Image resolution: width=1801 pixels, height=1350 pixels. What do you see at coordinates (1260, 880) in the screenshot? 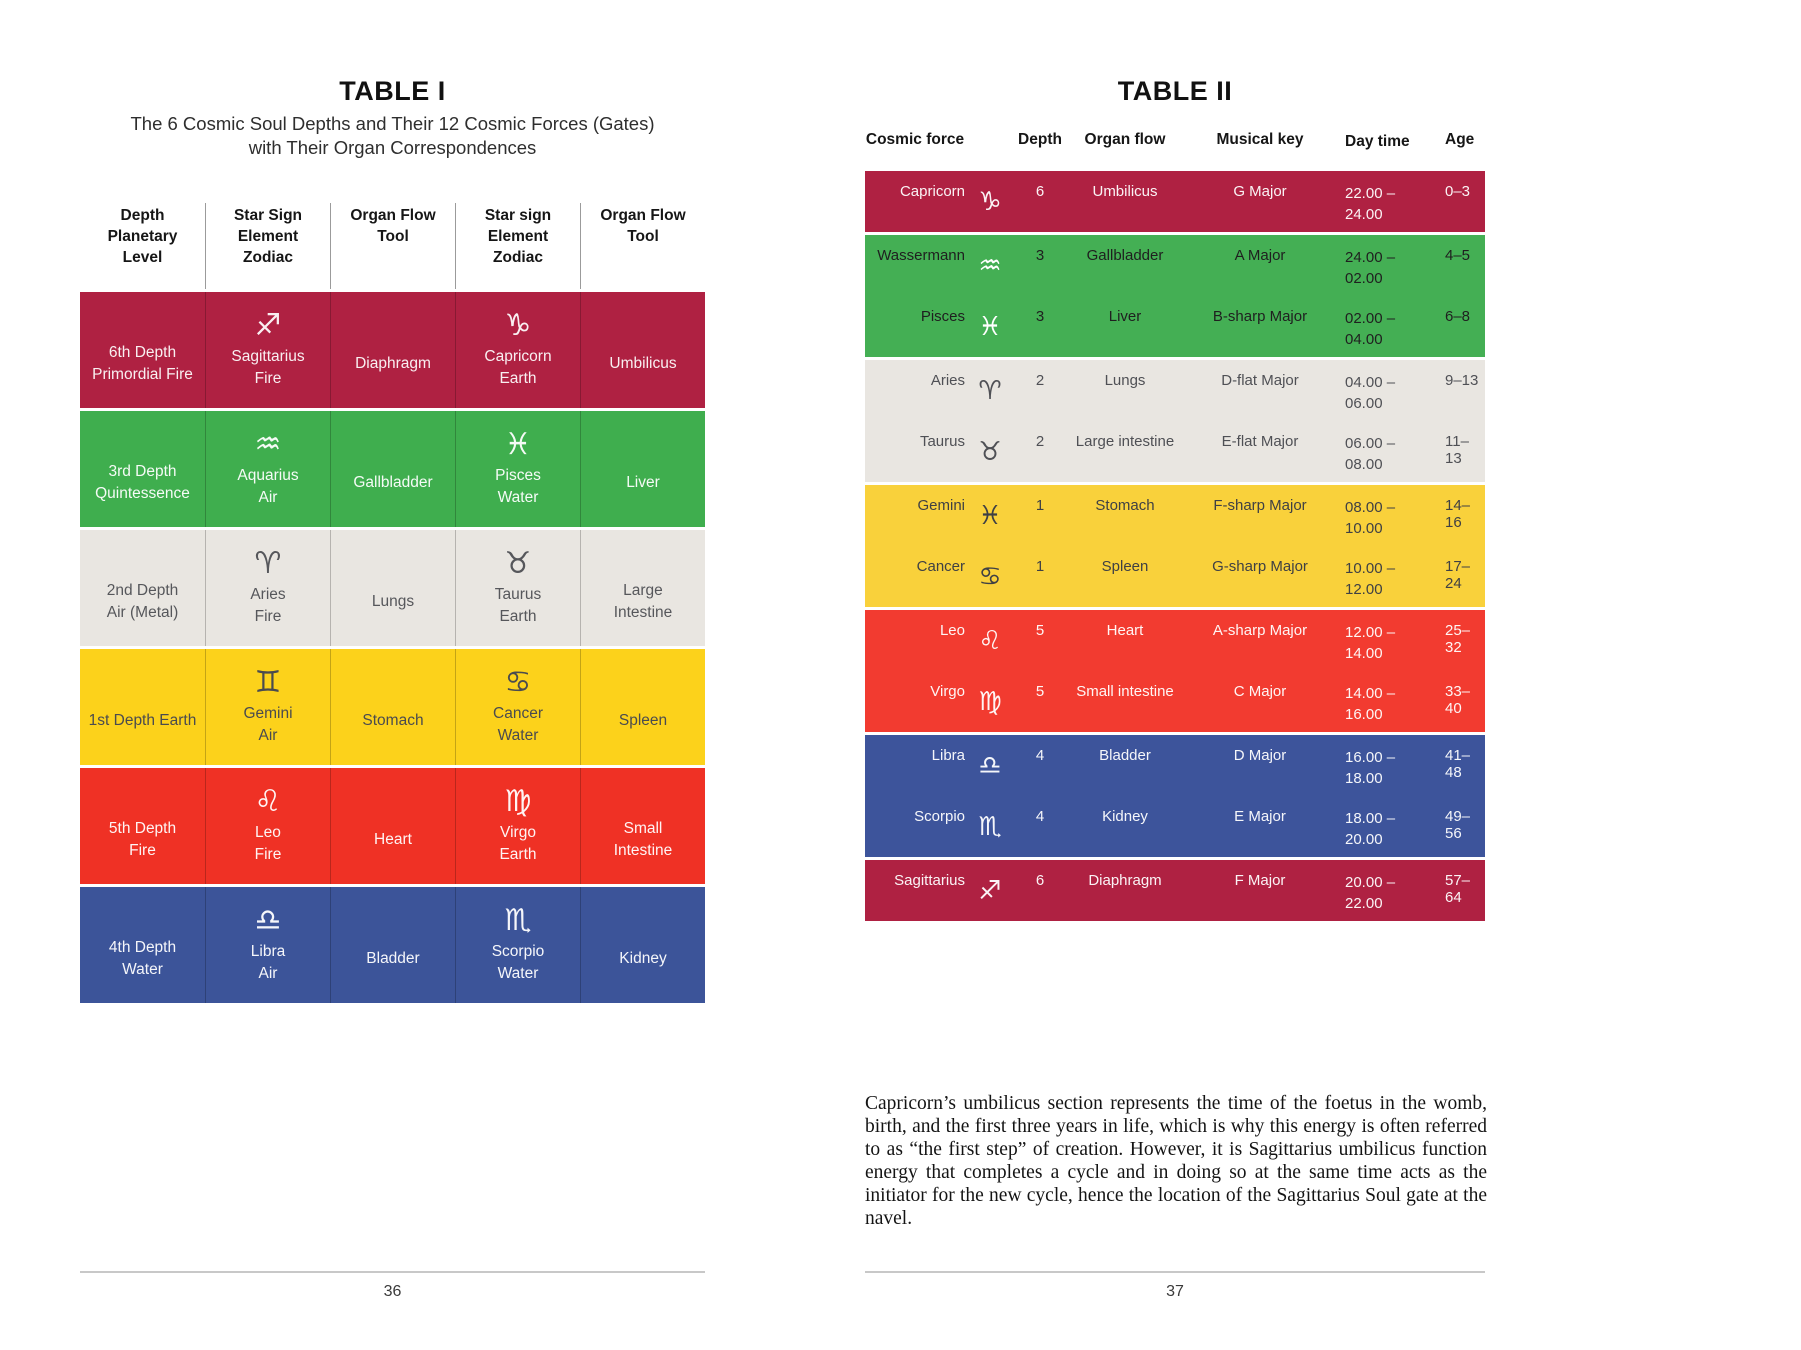
I see `musical-key-value: F Major` at bounding box center [1260, 880].